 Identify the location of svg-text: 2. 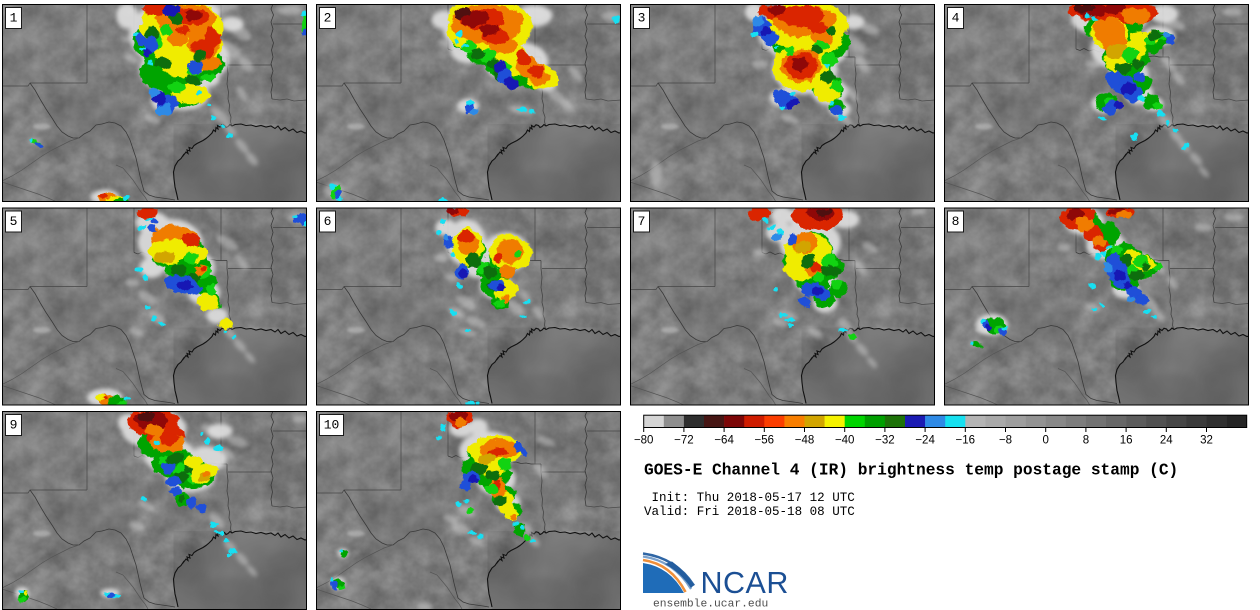
(328, 18).